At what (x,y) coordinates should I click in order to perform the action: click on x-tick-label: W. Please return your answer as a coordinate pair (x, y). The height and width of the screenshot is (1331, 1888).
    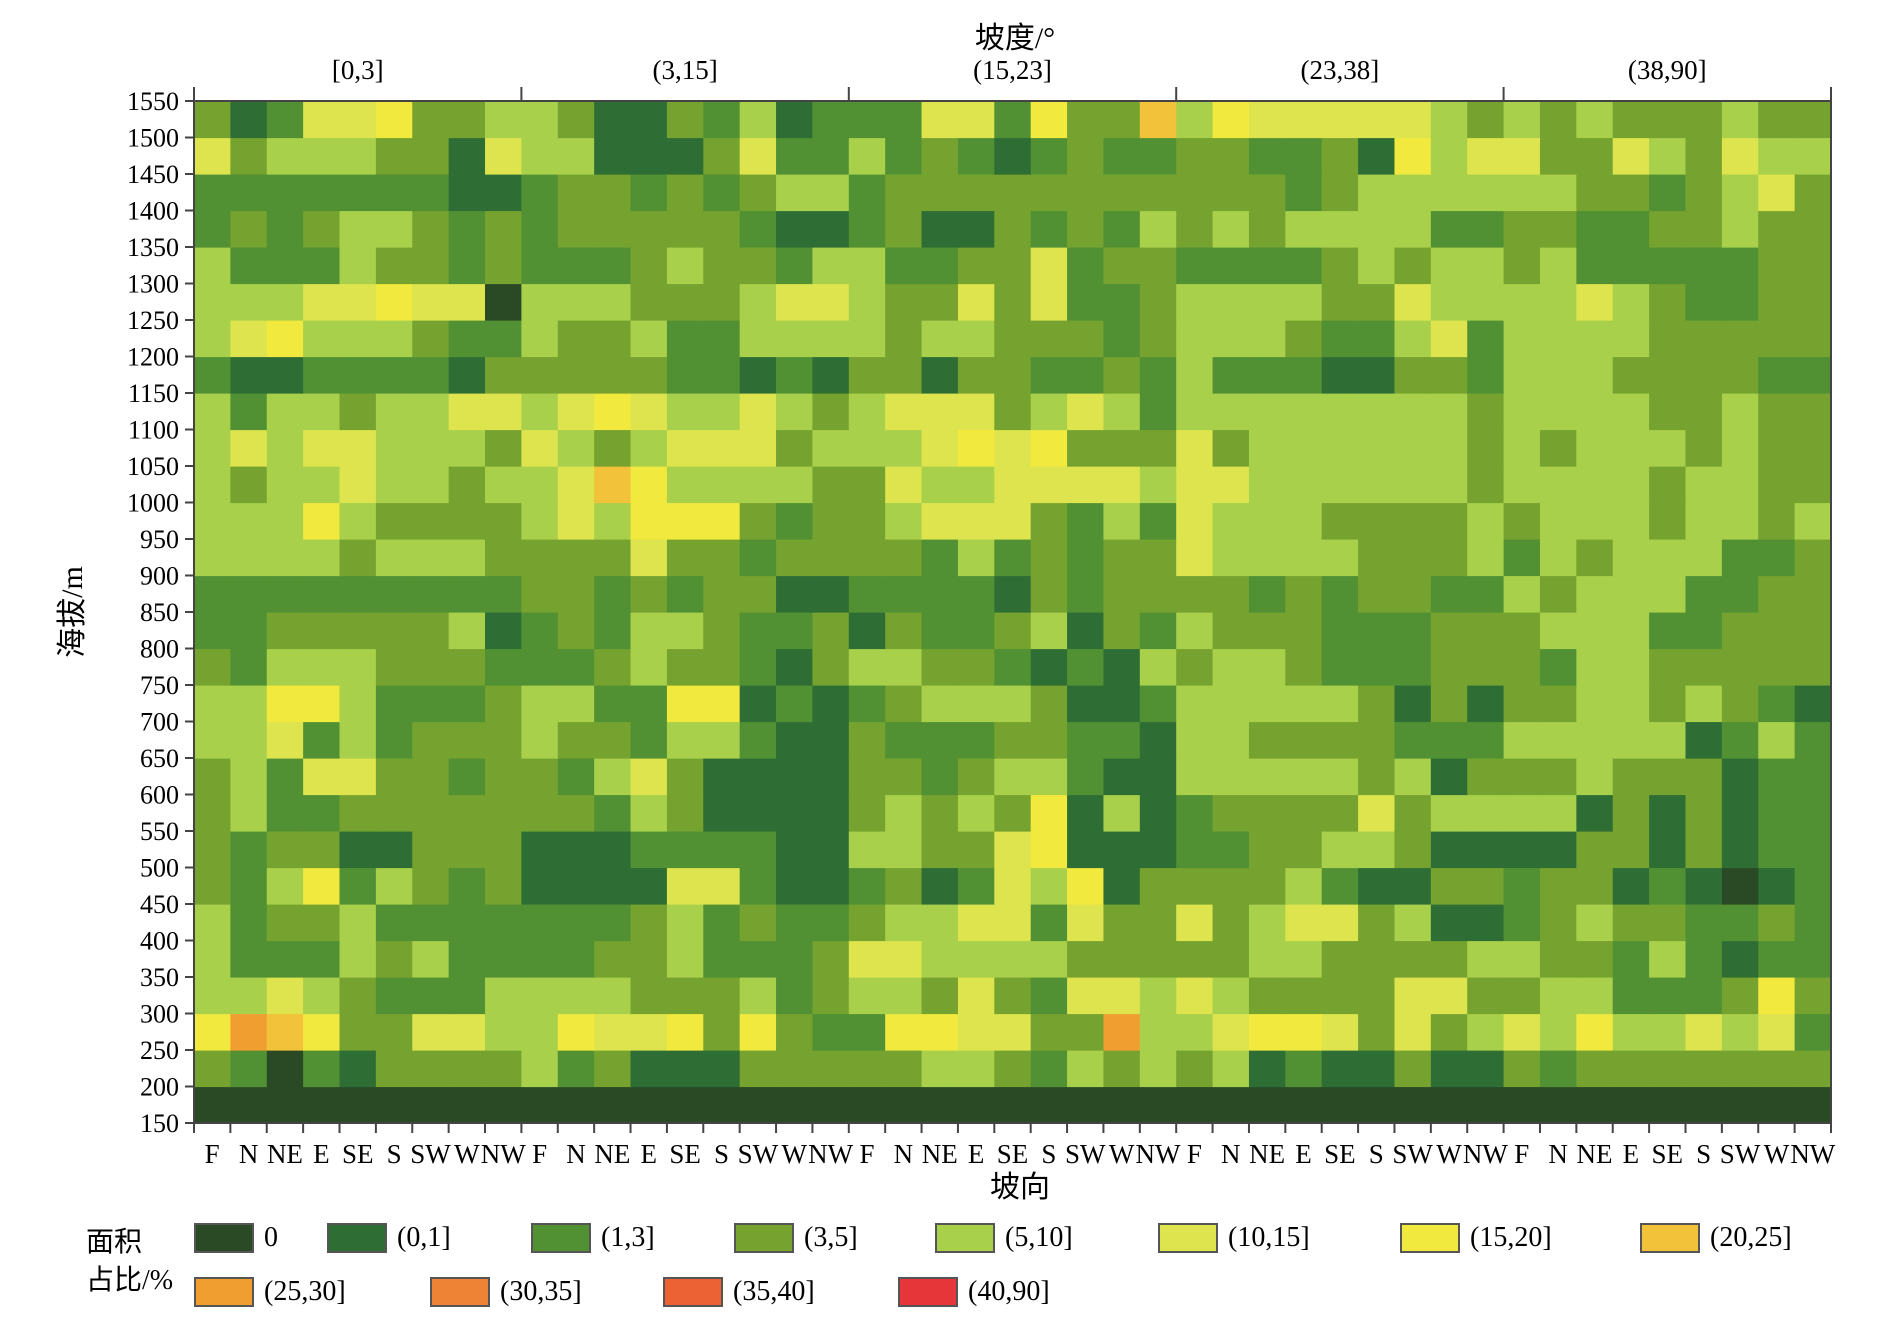
    Looking at the image, I should click on (794, 1154).